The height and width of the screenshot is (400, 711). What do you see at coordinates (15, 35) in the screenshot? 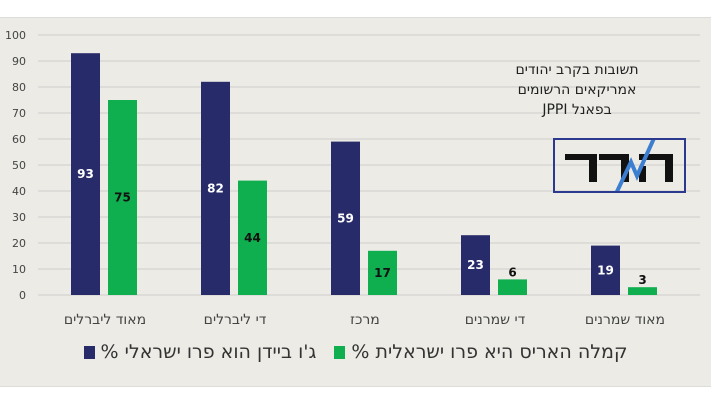
I see `y-tick-label: 100` at bounding box center [15, 35].